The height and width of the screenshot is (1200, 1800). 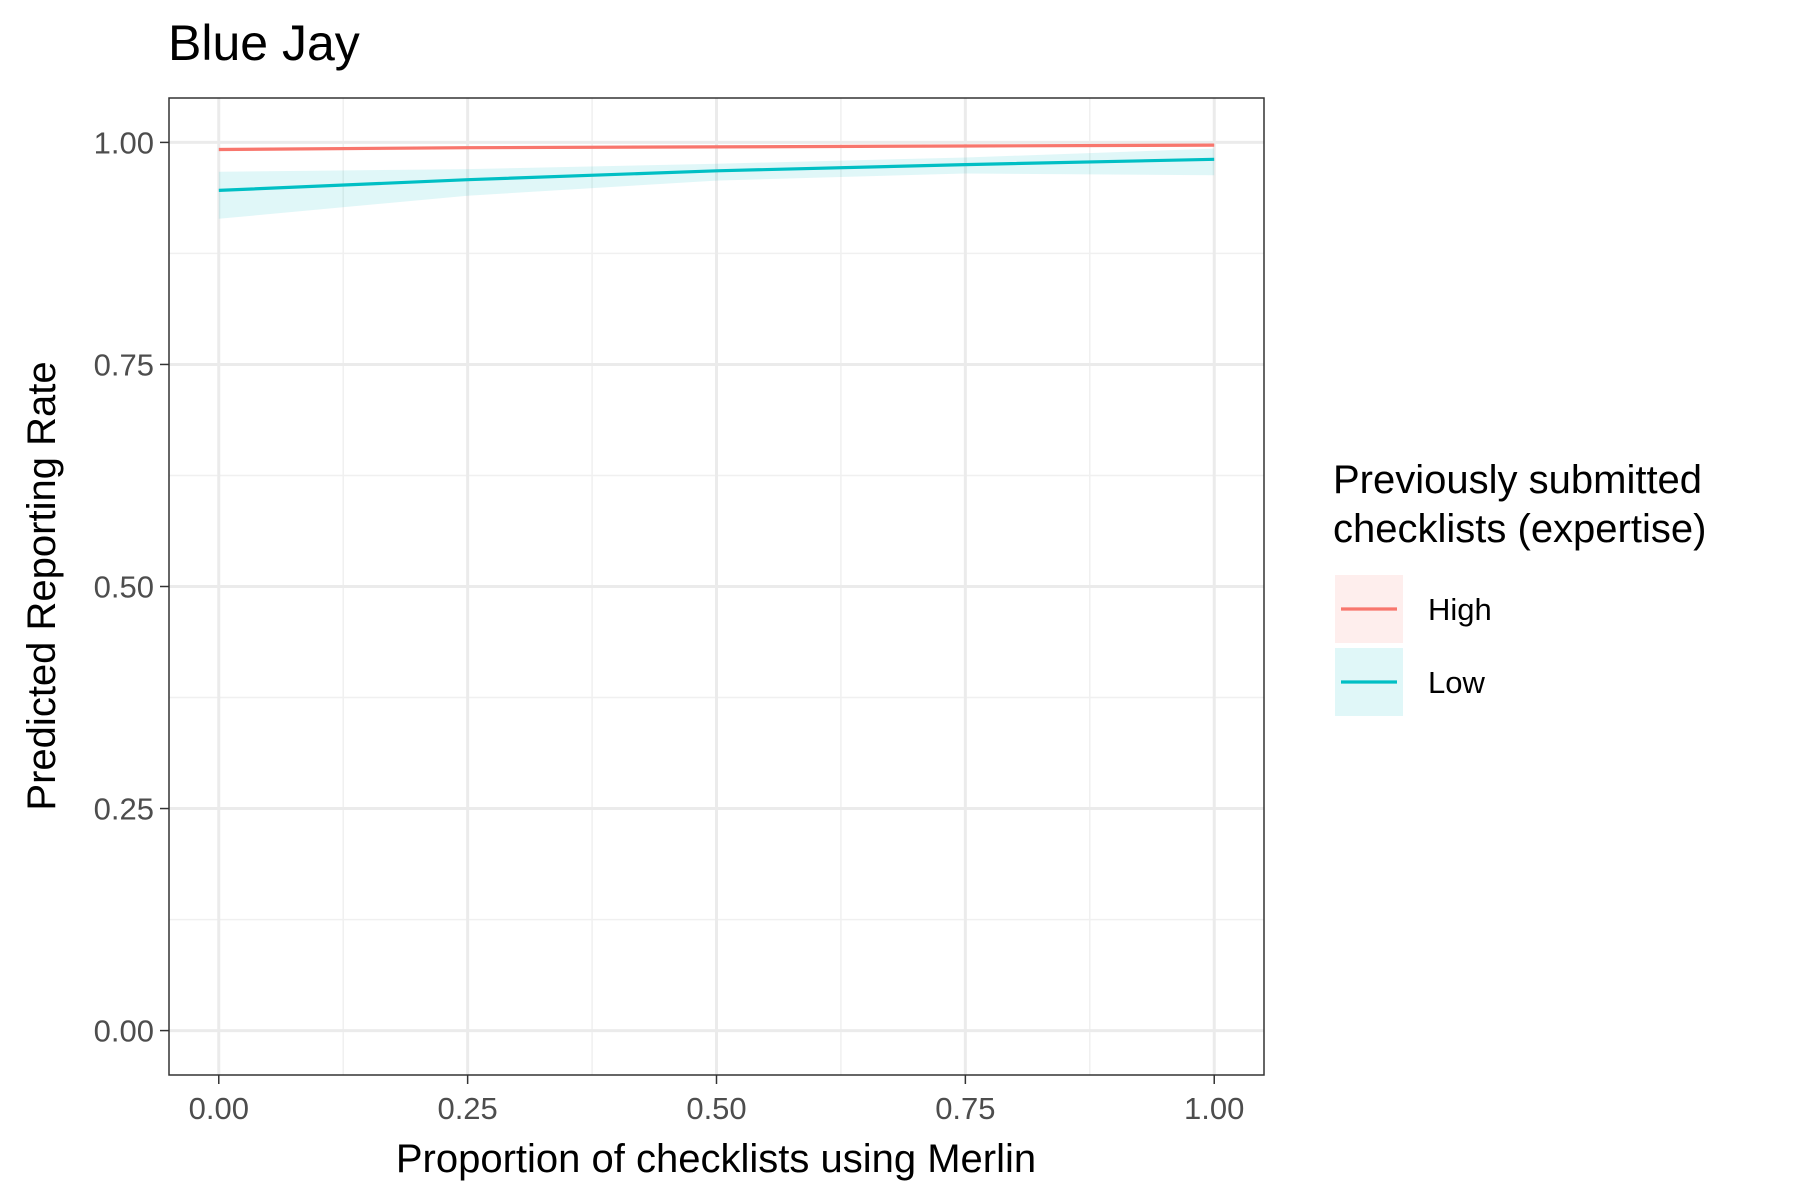 What do you see at coordinates (1456, 682) in the screenshot?
I see `legend-label-low: Low` at bounding box center [1456, 682].